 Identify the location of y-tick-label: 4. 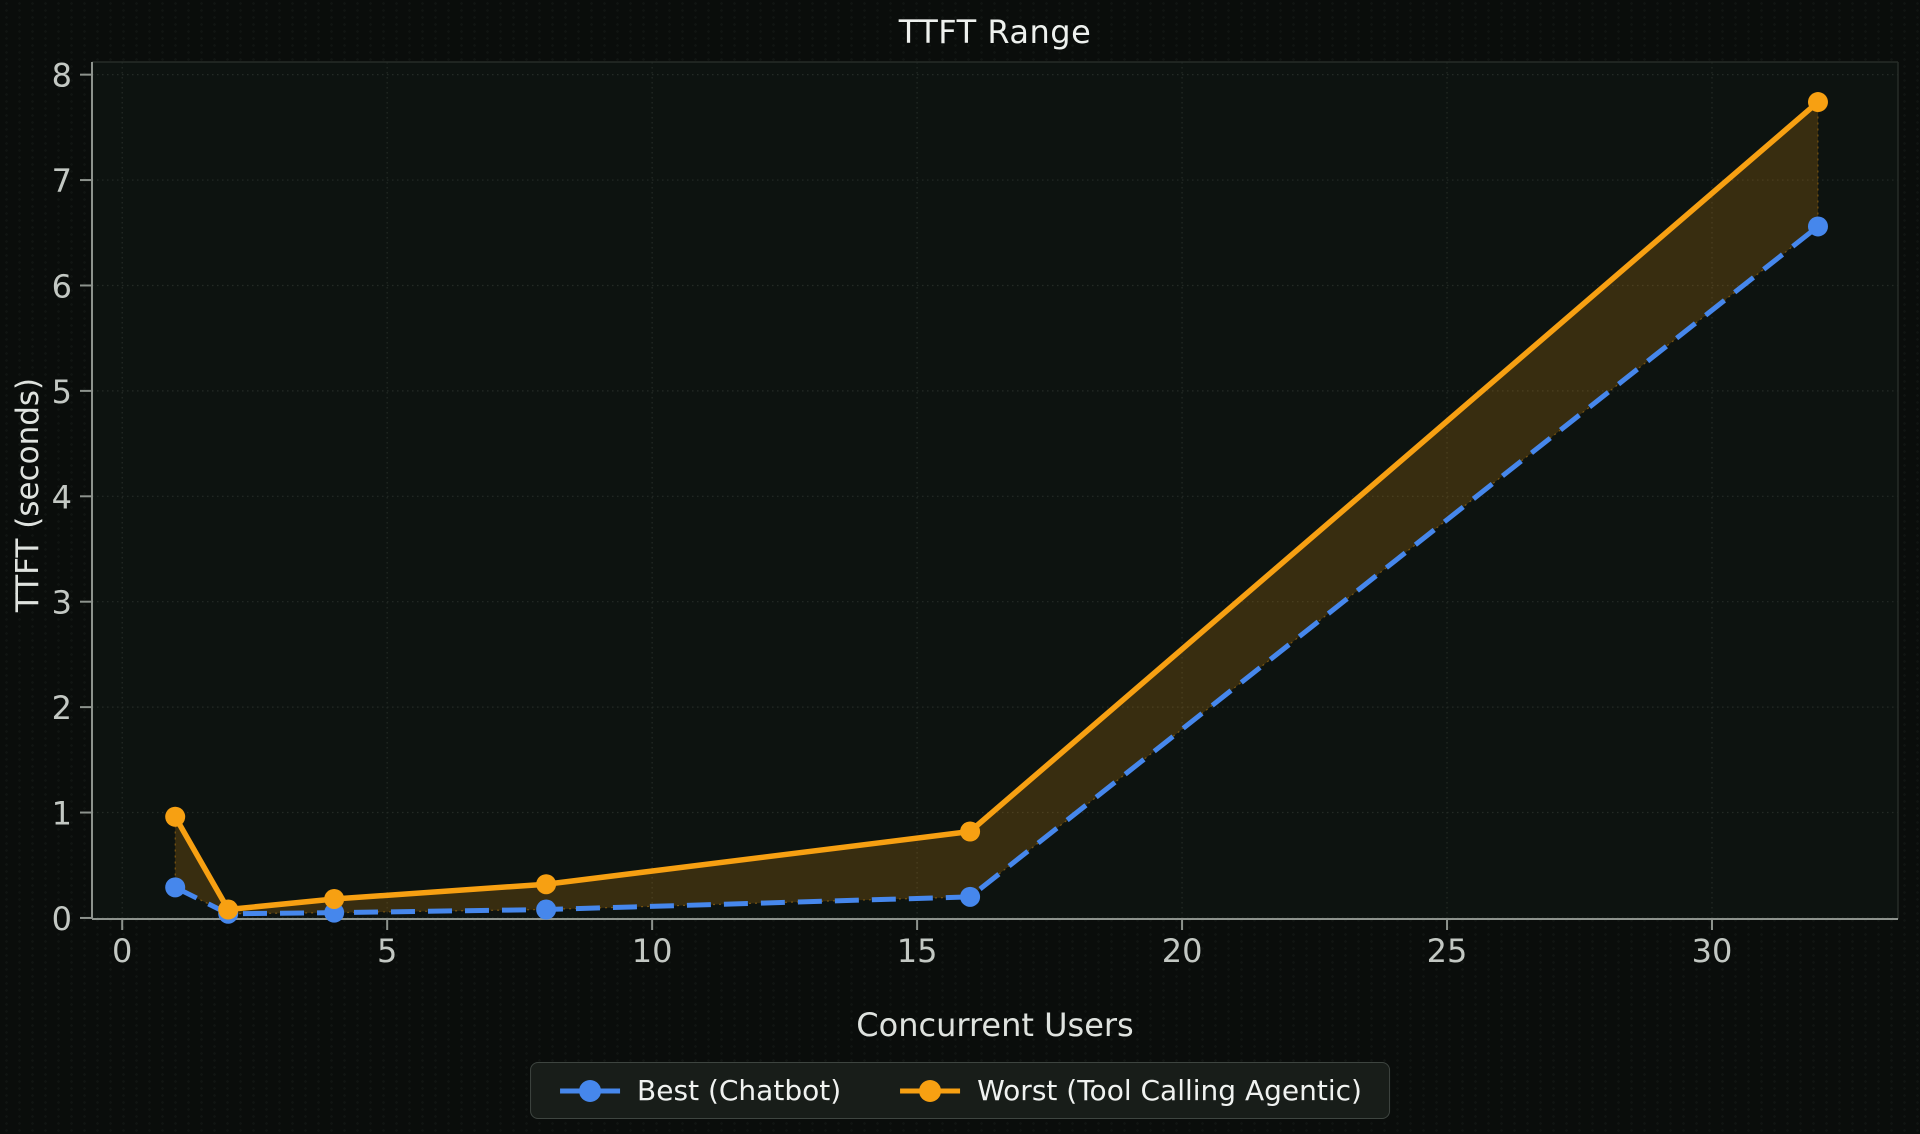
(62, 497).